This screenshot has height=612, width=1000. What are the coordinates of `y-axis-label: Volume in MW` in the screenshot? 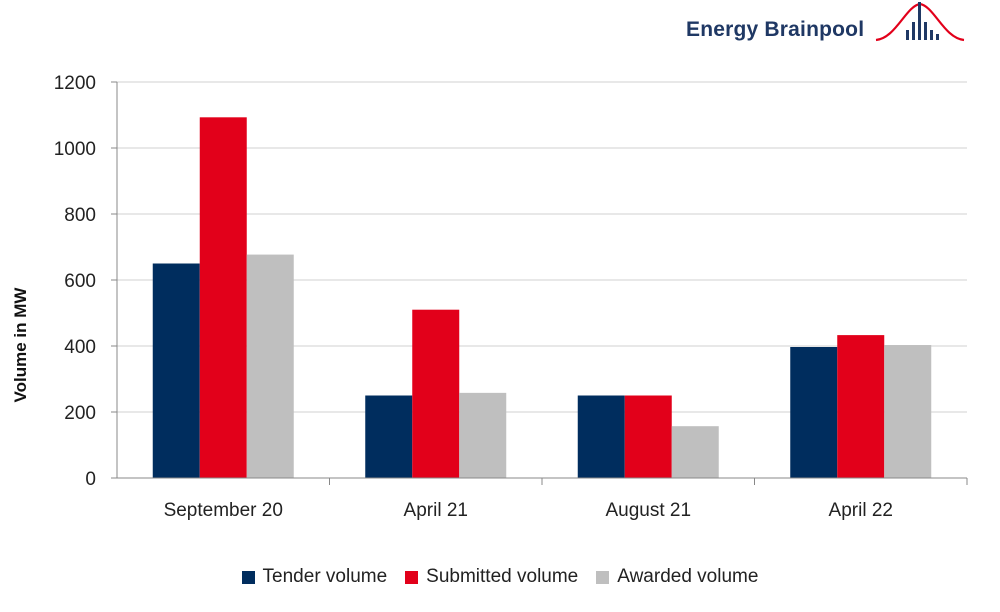 It's located at (20, 345).